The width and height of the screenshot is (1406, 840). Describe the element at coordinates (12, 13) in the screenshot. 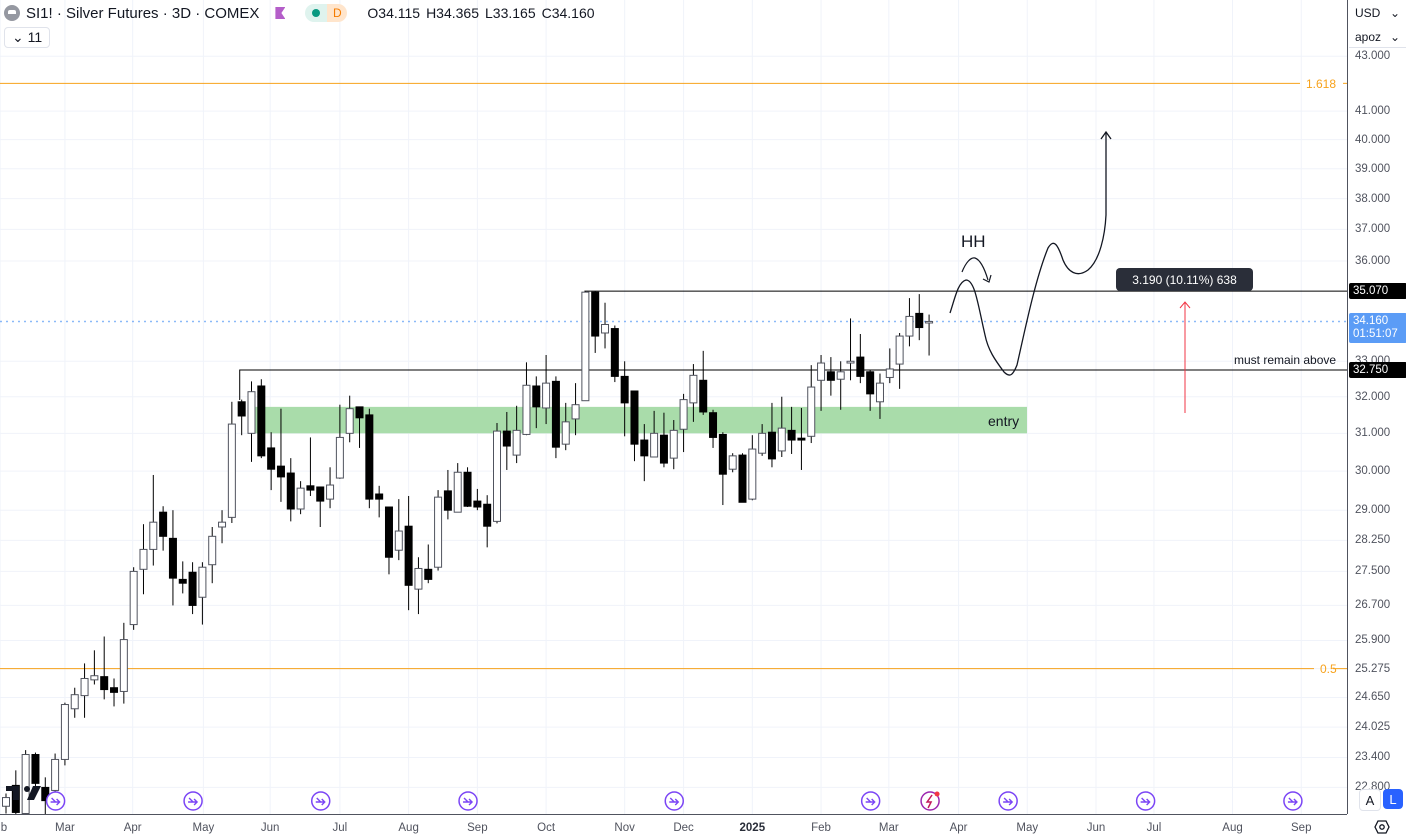

I see `symbol-logo-icon` at that location.